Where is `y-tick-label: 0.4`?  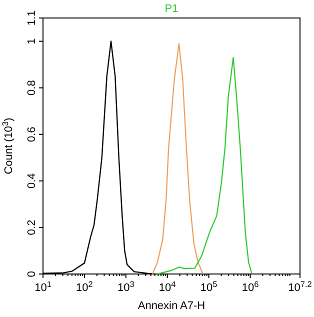 y-tick-label: 0.4 is located at coordinates (32, 181).